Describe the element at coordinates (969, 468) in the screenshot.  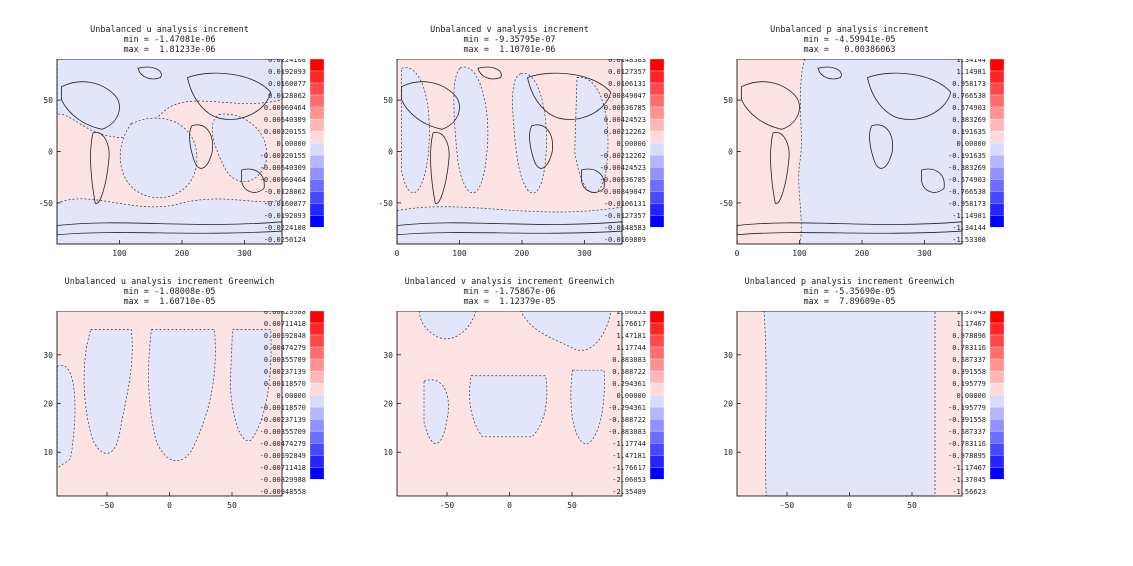
I see `colorbar-label: -1.17467` at that location.